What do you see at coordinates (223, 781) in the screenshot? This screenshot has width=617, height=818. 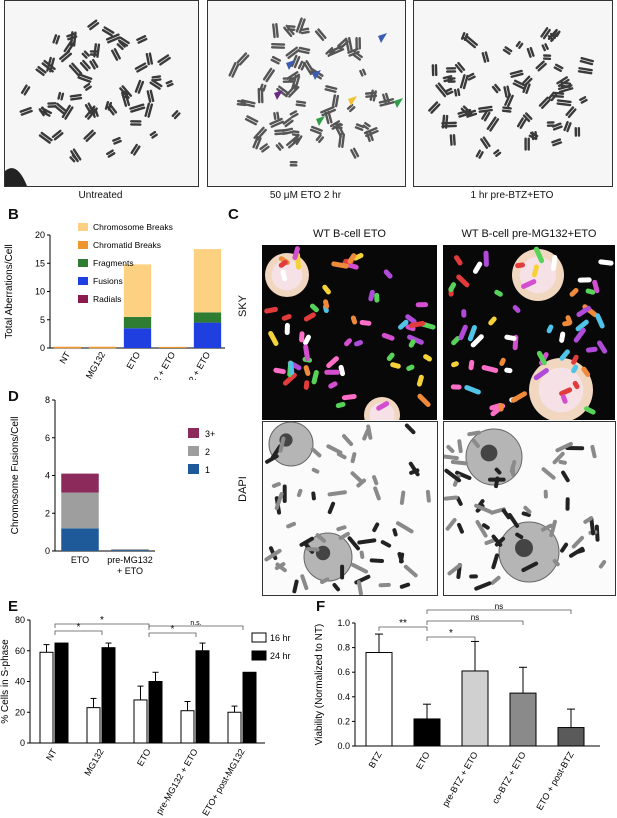 I see `x-tick-label: ETO+ post-MG132` at bounding box center [223, 781].